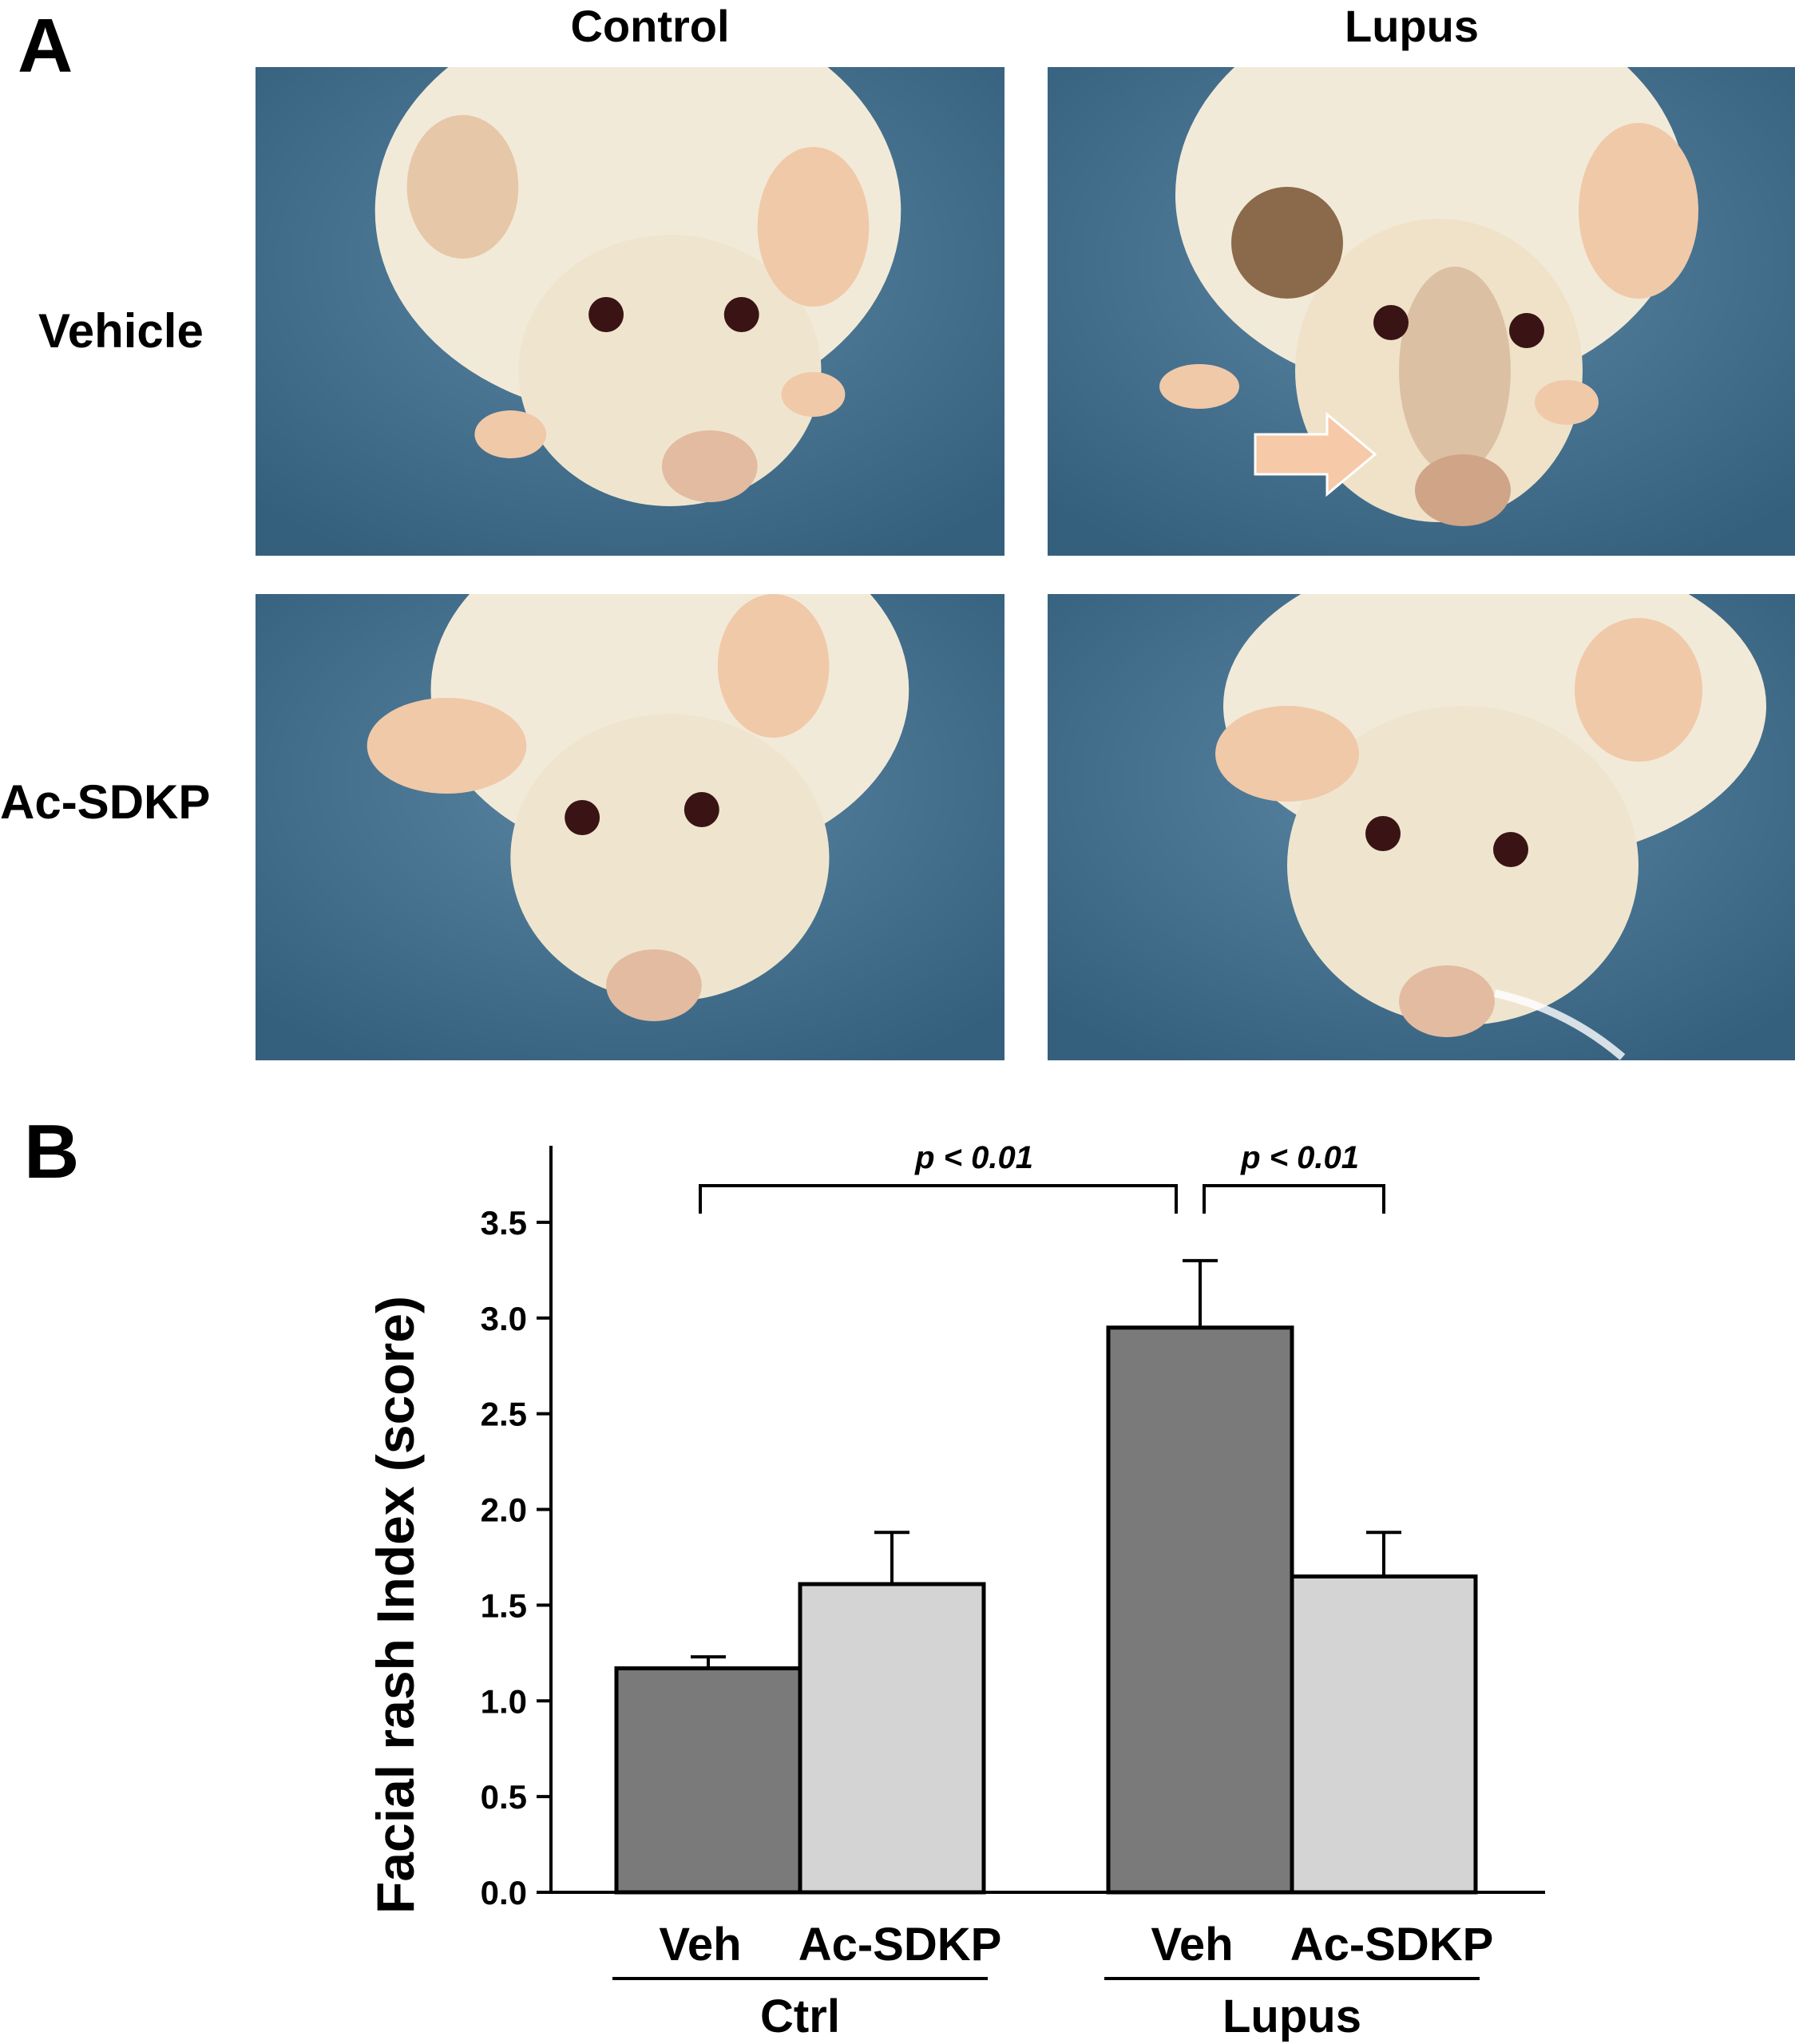 The image size is (1795, 2044). Describe the element at coordinates (630, 827) in the screenshot. I see `photo-control-acsdkp` at that location.